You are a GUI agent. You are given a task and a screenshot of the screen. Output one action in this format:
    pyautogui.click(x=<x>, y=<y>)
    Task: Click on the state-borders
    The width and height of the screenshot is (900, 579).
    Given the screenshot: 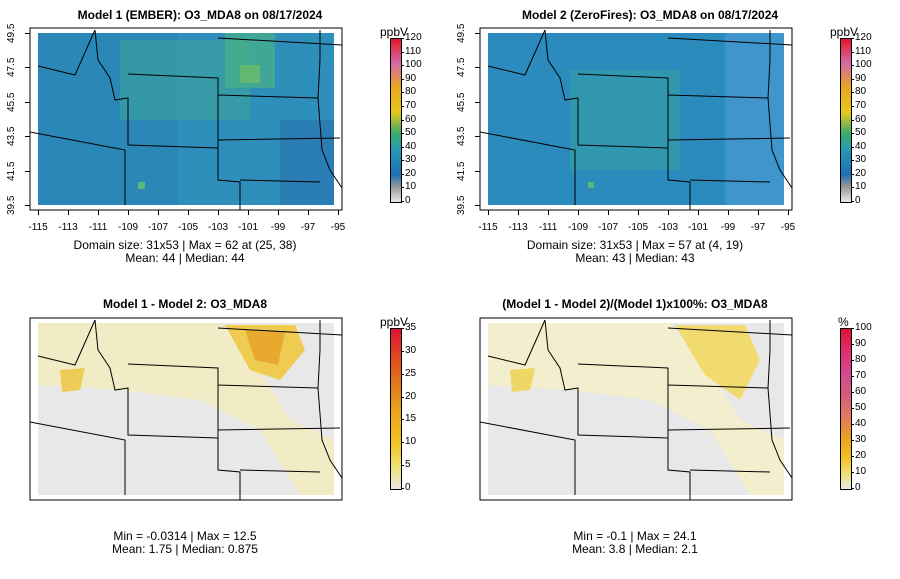 What is the action you would take?
    pyautogui.click(x=186, y=119)
    